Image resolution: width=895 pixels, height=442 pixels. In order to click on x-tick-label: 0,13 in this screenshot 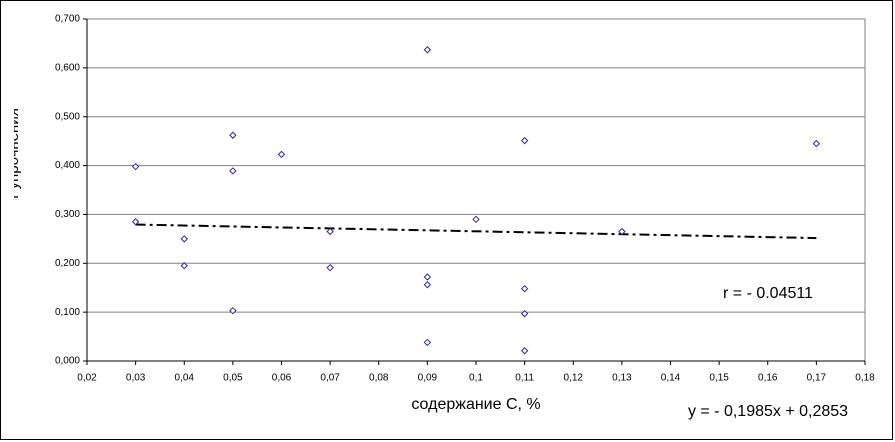, I will do `click(622, 378)`.